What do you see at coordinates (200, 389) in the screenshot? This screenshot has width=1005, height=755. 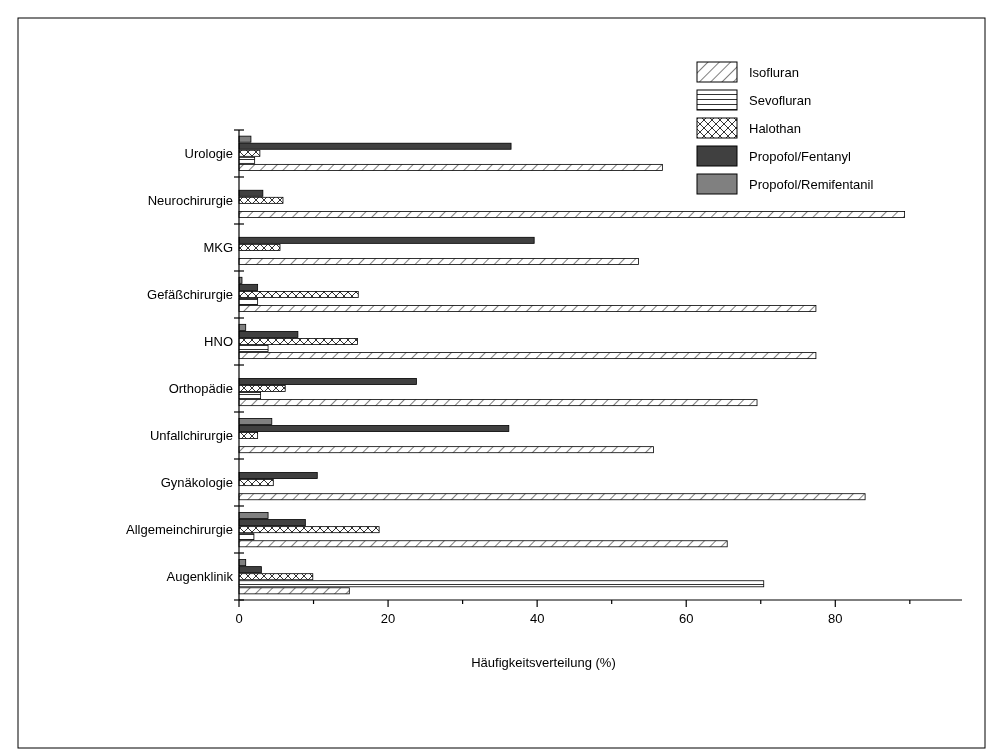 I see `y-tick-label: Orthopädie` at bounding box center [200, 389].